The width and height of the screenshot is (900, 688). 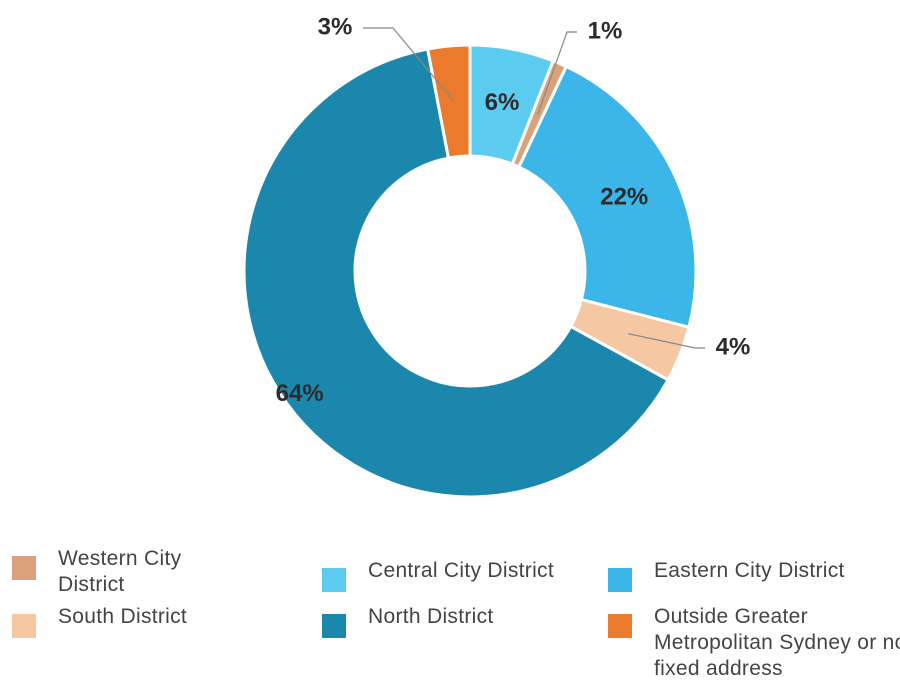 I want to click on data-label: 1%, so click(x=605, y=30).